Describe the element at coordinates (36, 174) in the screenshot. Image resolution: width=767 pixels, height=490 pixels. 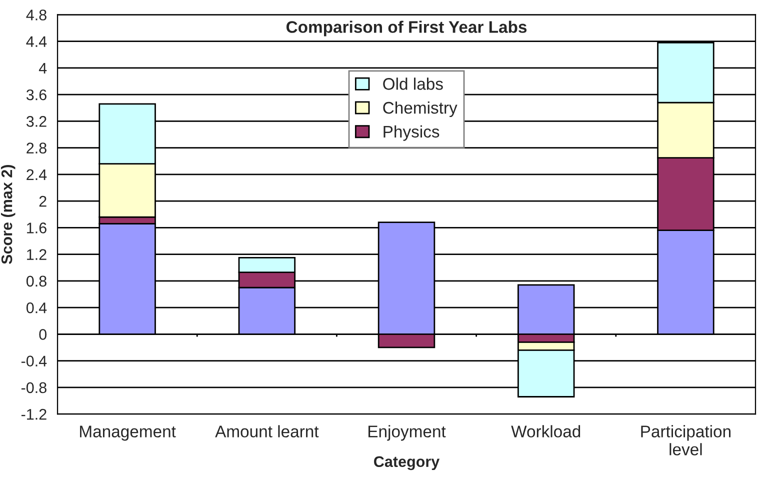
I see `y-tick-label: 2.4` at that location.